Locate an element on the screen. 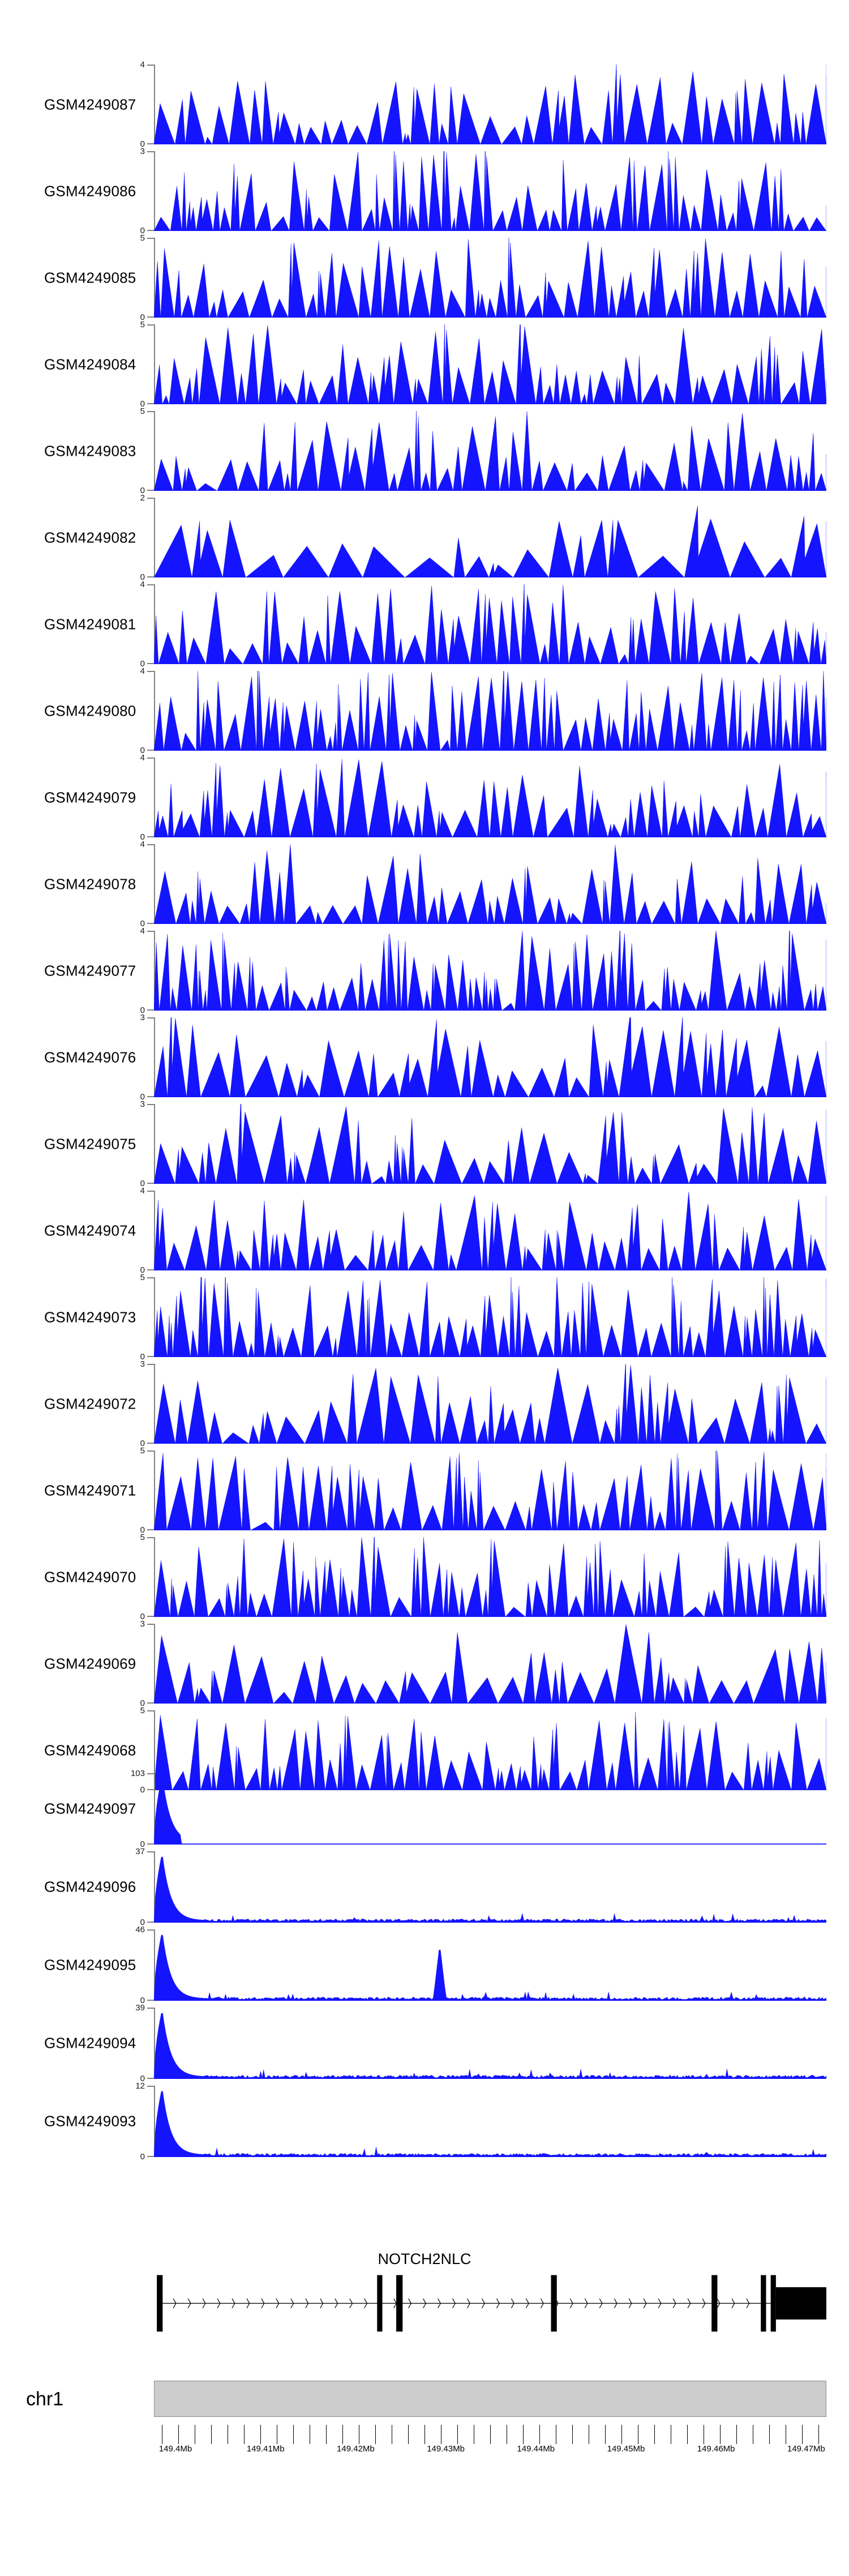 This screenshot has height=2576, width=849. coverage-track: GSM4249068 5 0 is located at coordinates (424, 1750).